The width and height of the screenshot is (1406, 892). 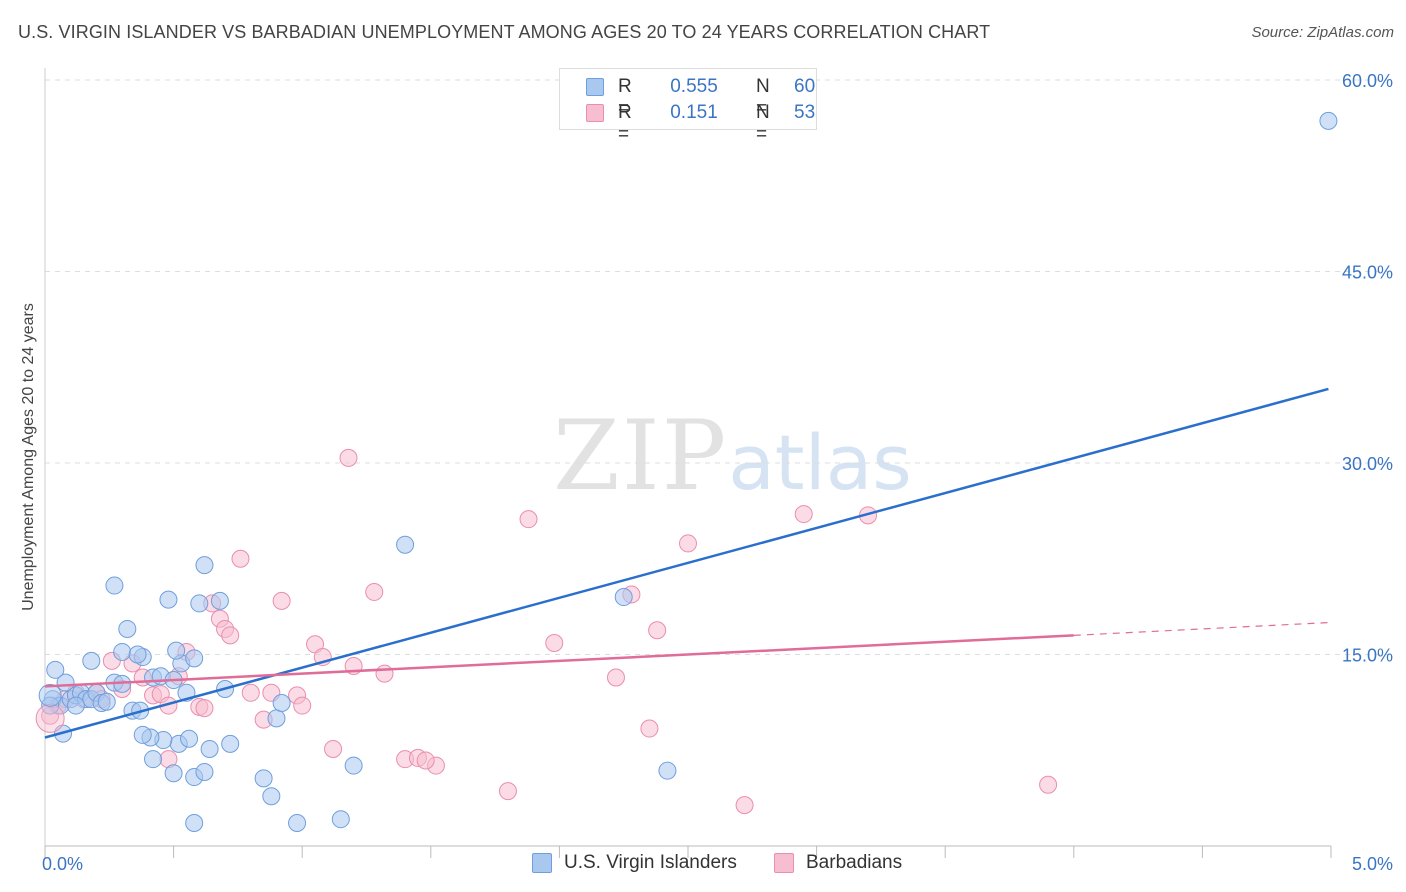 What do you see at coordinates (694, 112) in the screenshot?
I see `legend-r-value: 0.151` at bounding box center [694, 112].